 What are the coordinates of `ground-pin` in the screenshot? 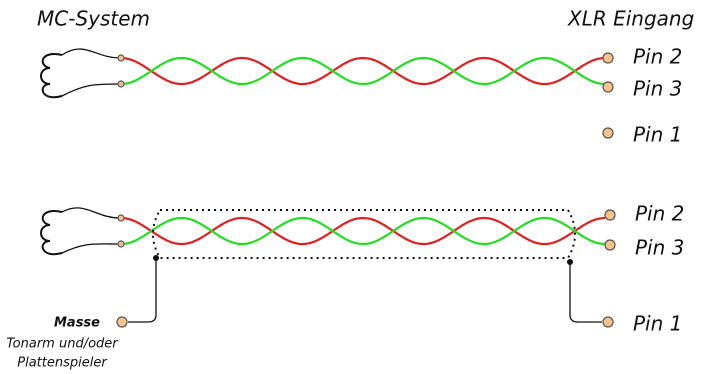 It's located at (122, 322).